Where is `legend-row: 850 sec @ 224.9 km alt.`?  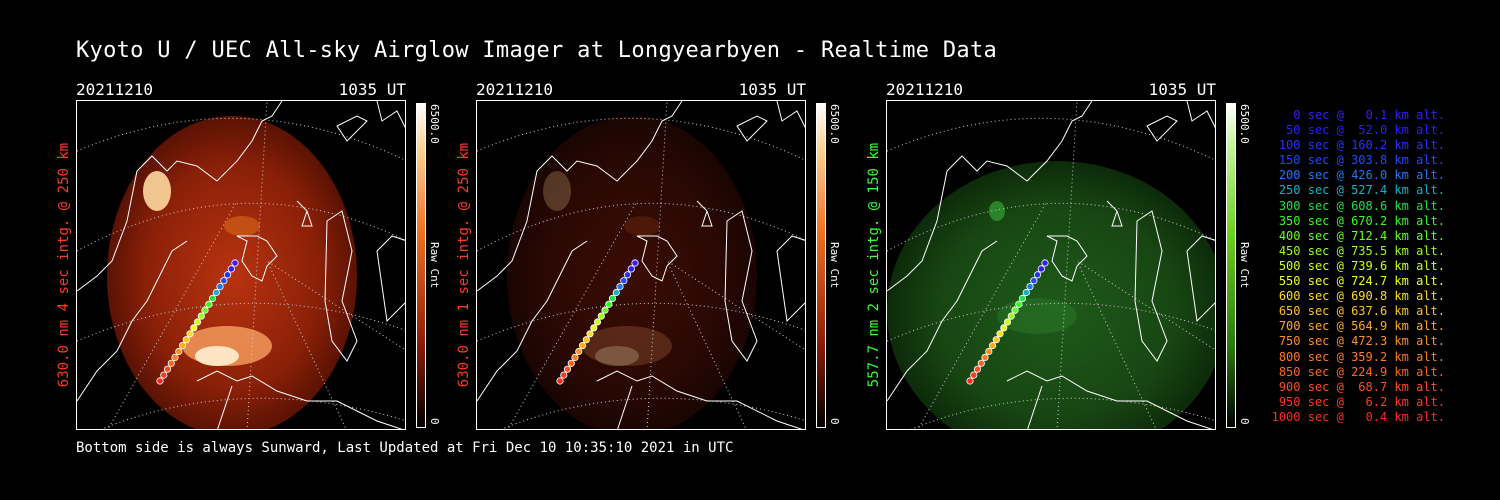 legend-row: 850 sec @ 224.9 km alt. is located at coordinates (1358, 371).